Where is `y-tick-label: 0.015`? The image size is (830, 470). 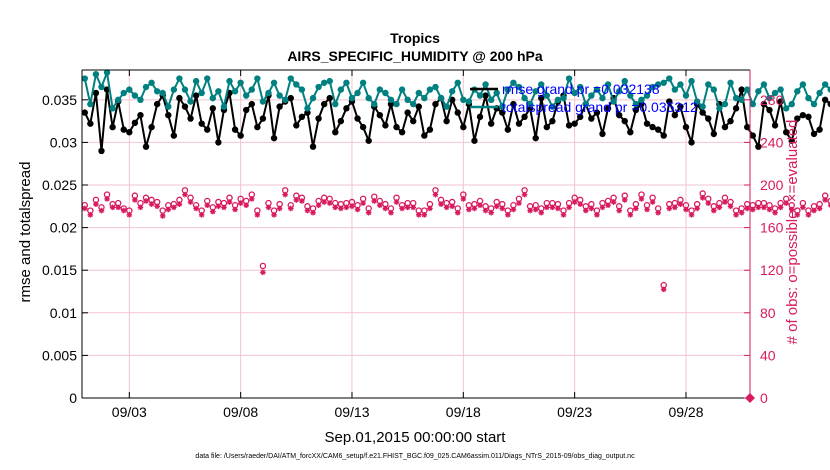
y-tick-label: 0.015 is located at coordinates (59, 270).